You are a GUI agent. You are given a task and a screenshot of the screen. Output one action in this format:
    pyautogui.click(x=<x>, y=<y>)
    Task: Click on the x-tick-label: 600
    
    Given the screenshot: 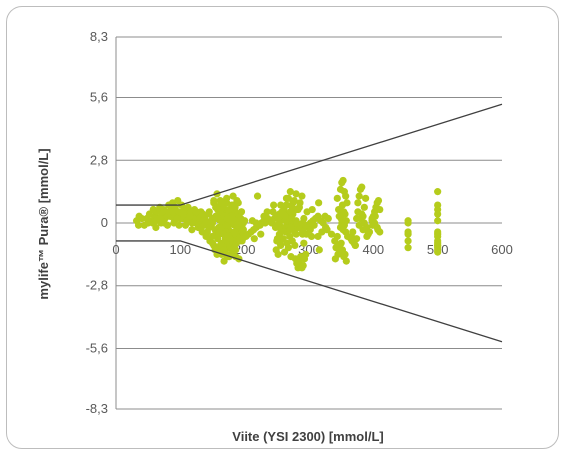 What is the action you would take?
    pyautogui.click(x=502, y=249)
    